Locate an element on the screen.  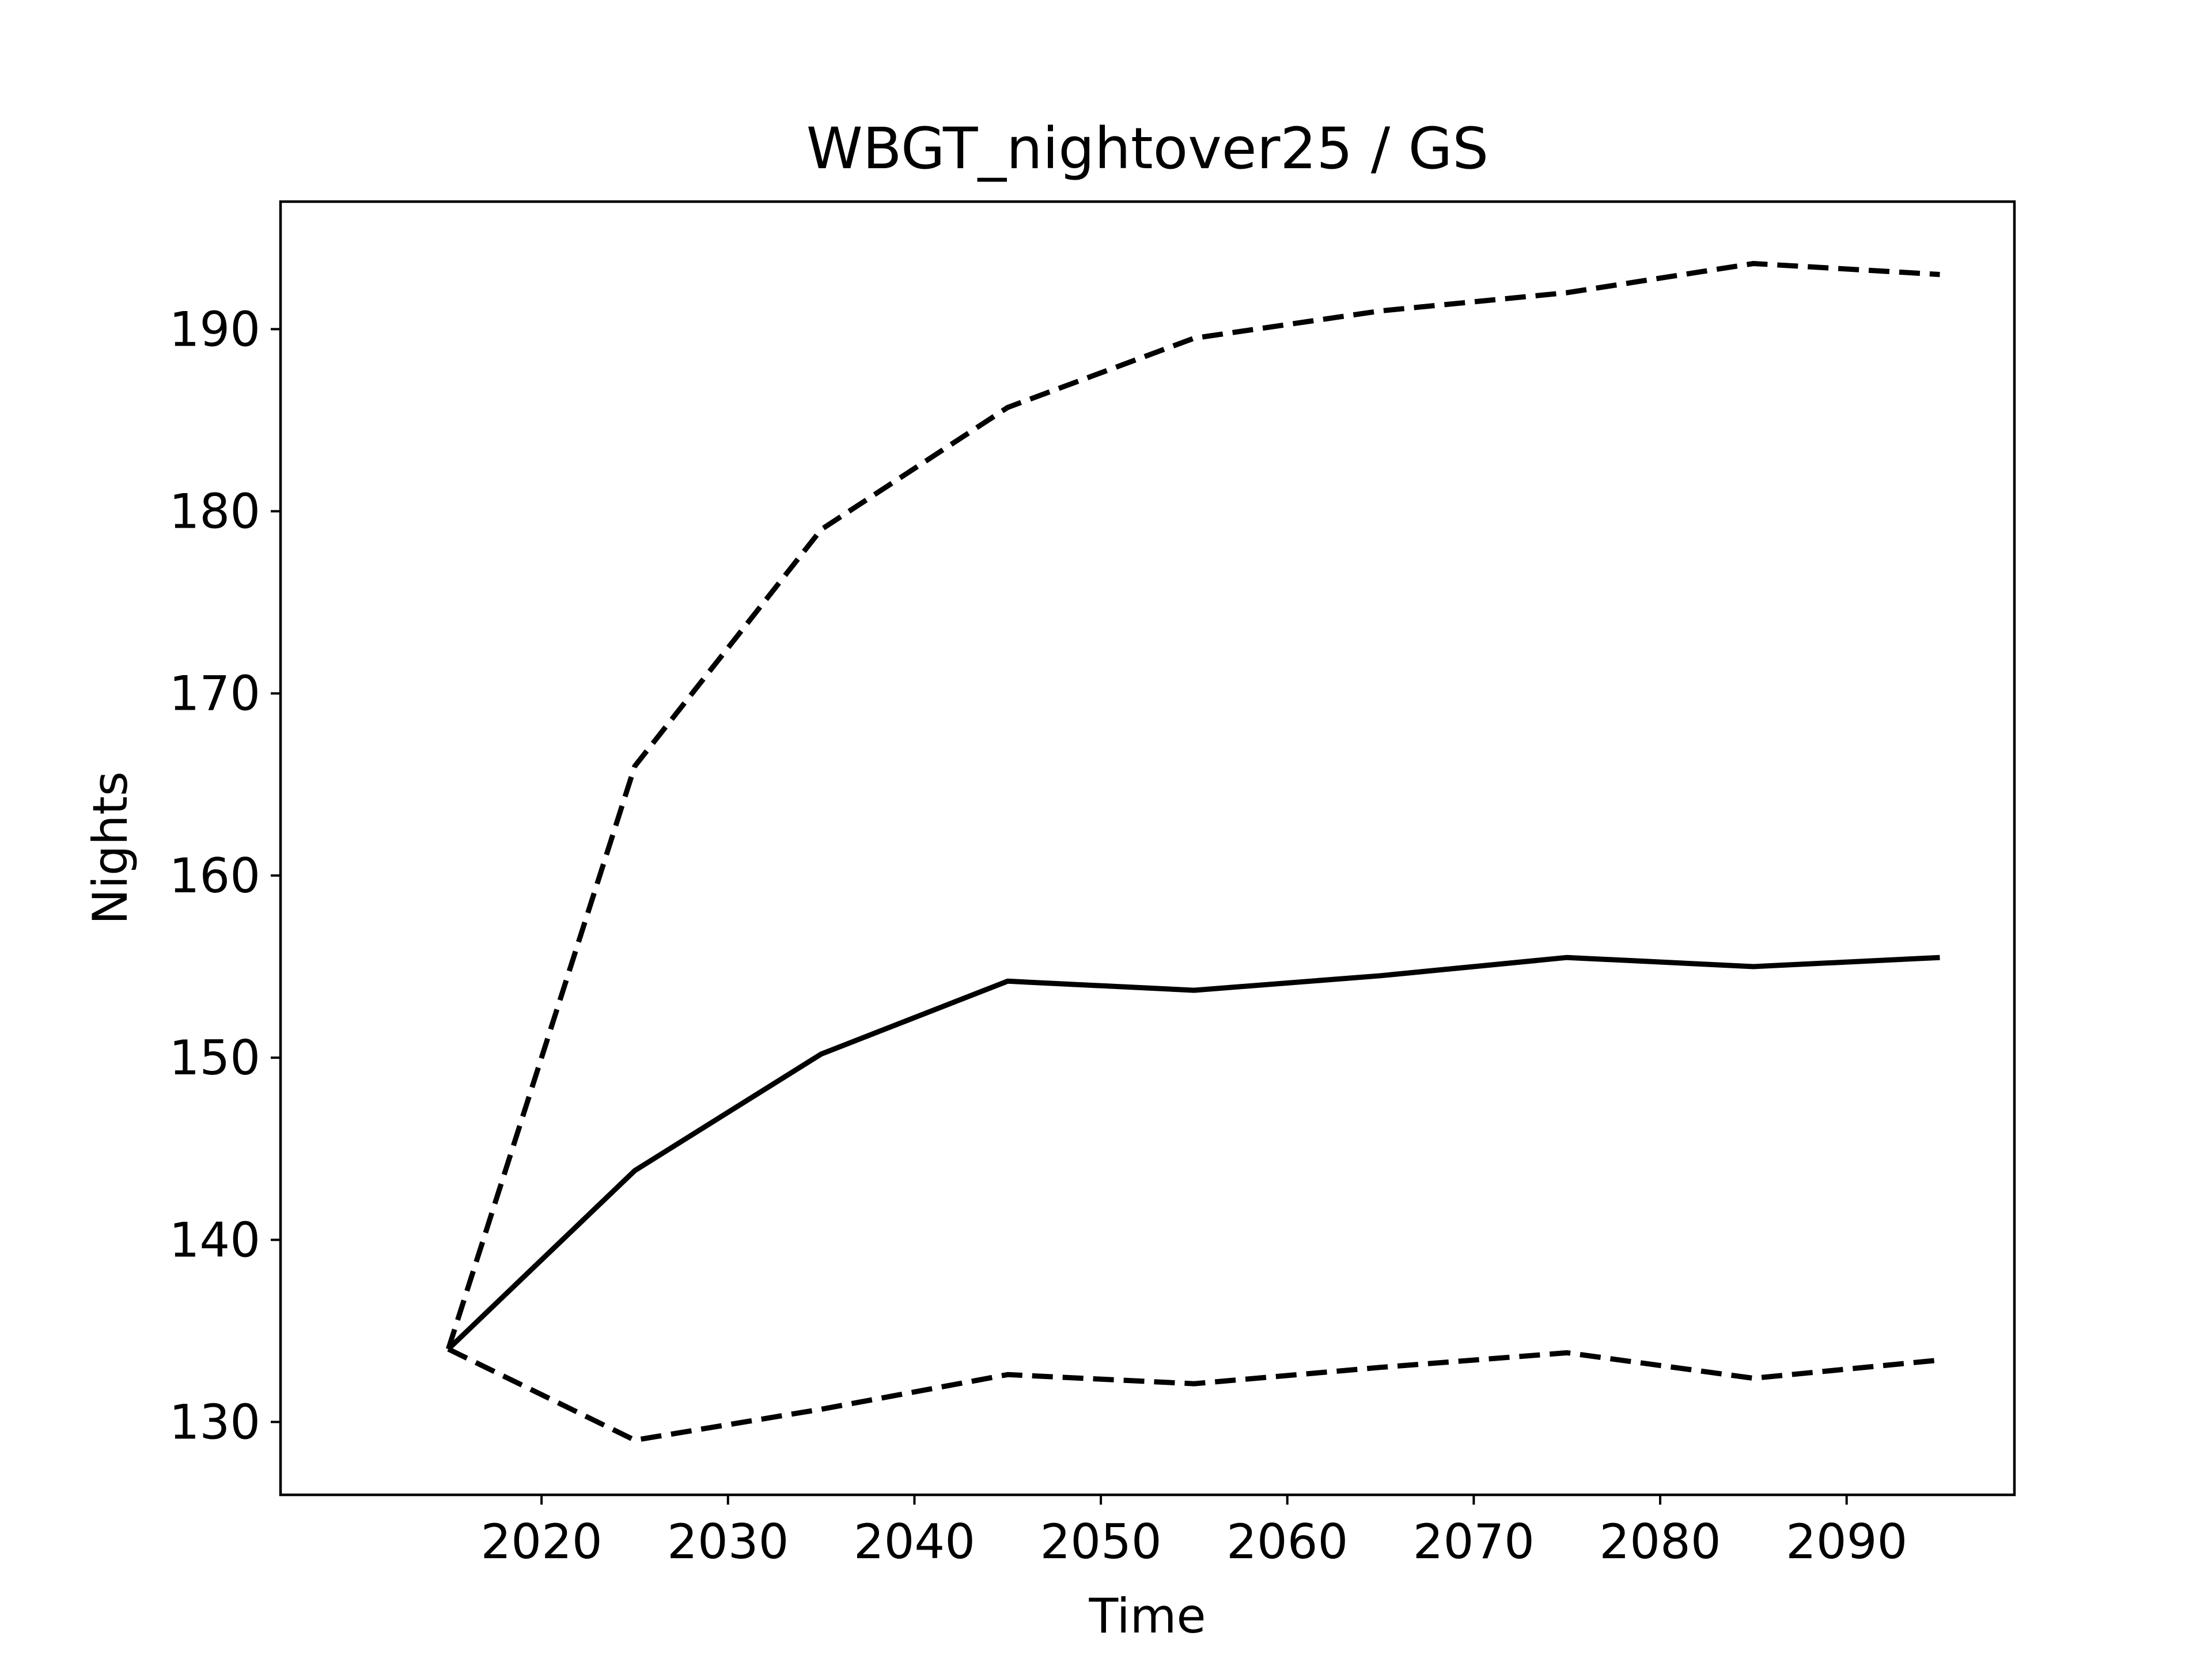
chart-title: WBGT_nightover25 / GS is located at coordinates (1147, 149).